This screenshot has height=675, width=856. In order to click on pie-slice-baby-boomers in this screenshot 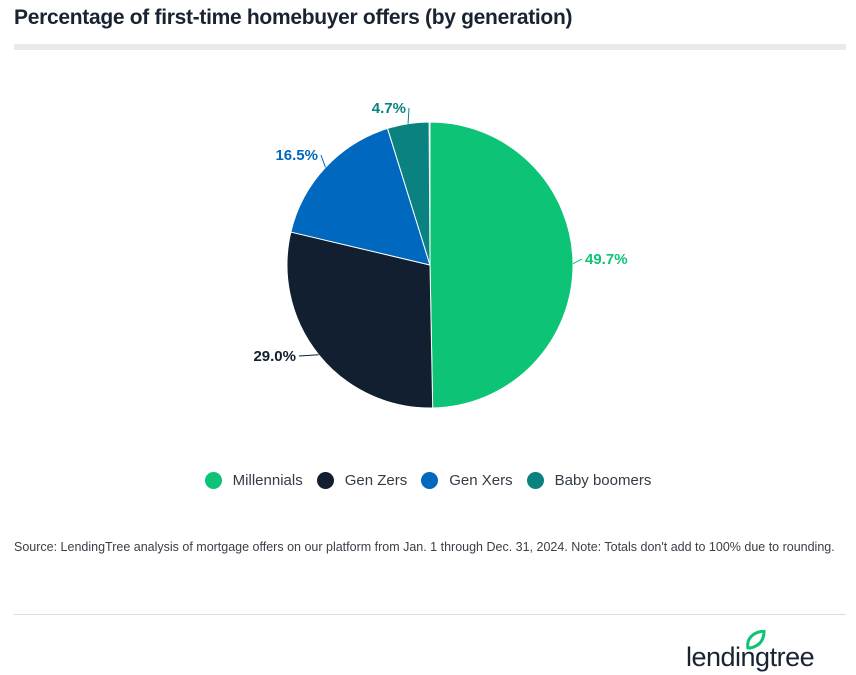, I will do `click(408, 193)`.